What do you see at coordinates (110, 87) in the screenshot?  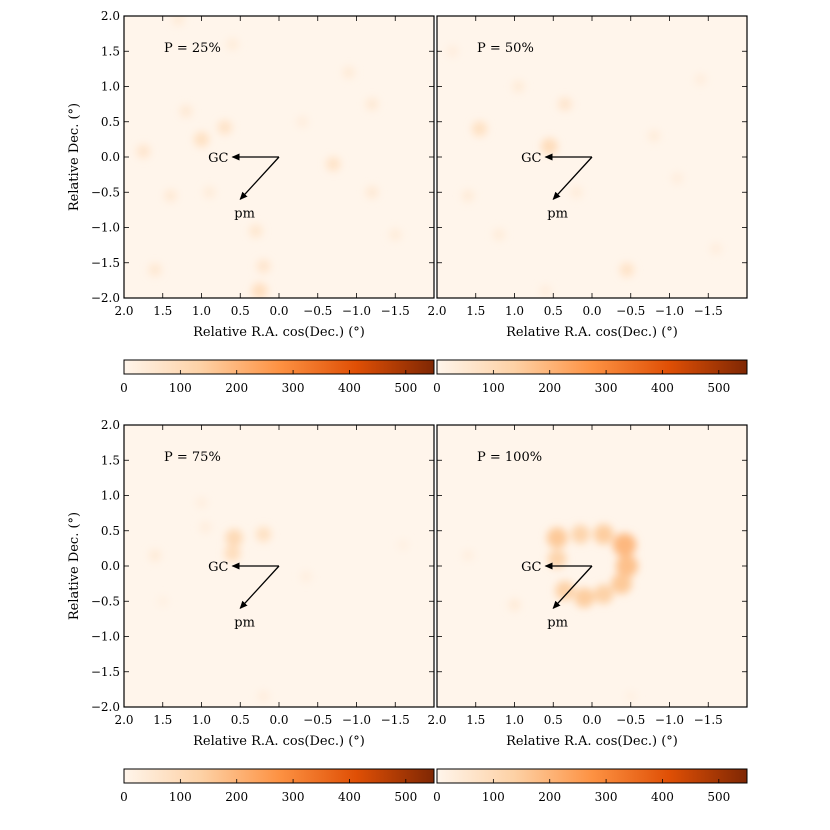 I see `y-tick-label: 1.0` at bounding box center [110, 87].